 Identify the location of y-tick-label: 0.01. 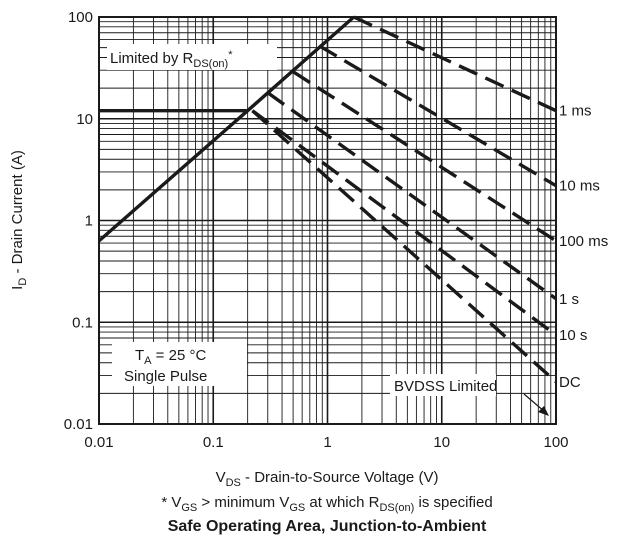
(78, 424).